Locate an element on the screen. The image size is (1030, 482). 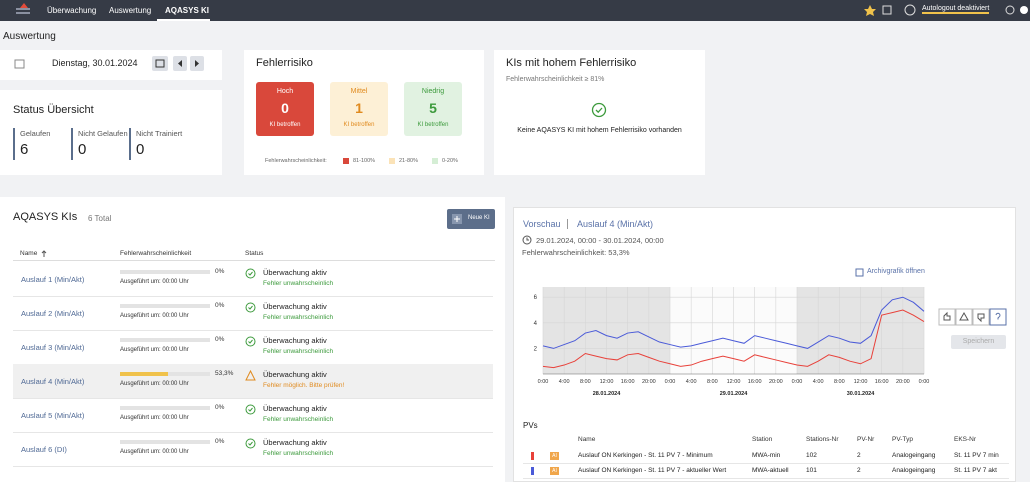
page-title: Auswertung is located at coordinates (29, 36).